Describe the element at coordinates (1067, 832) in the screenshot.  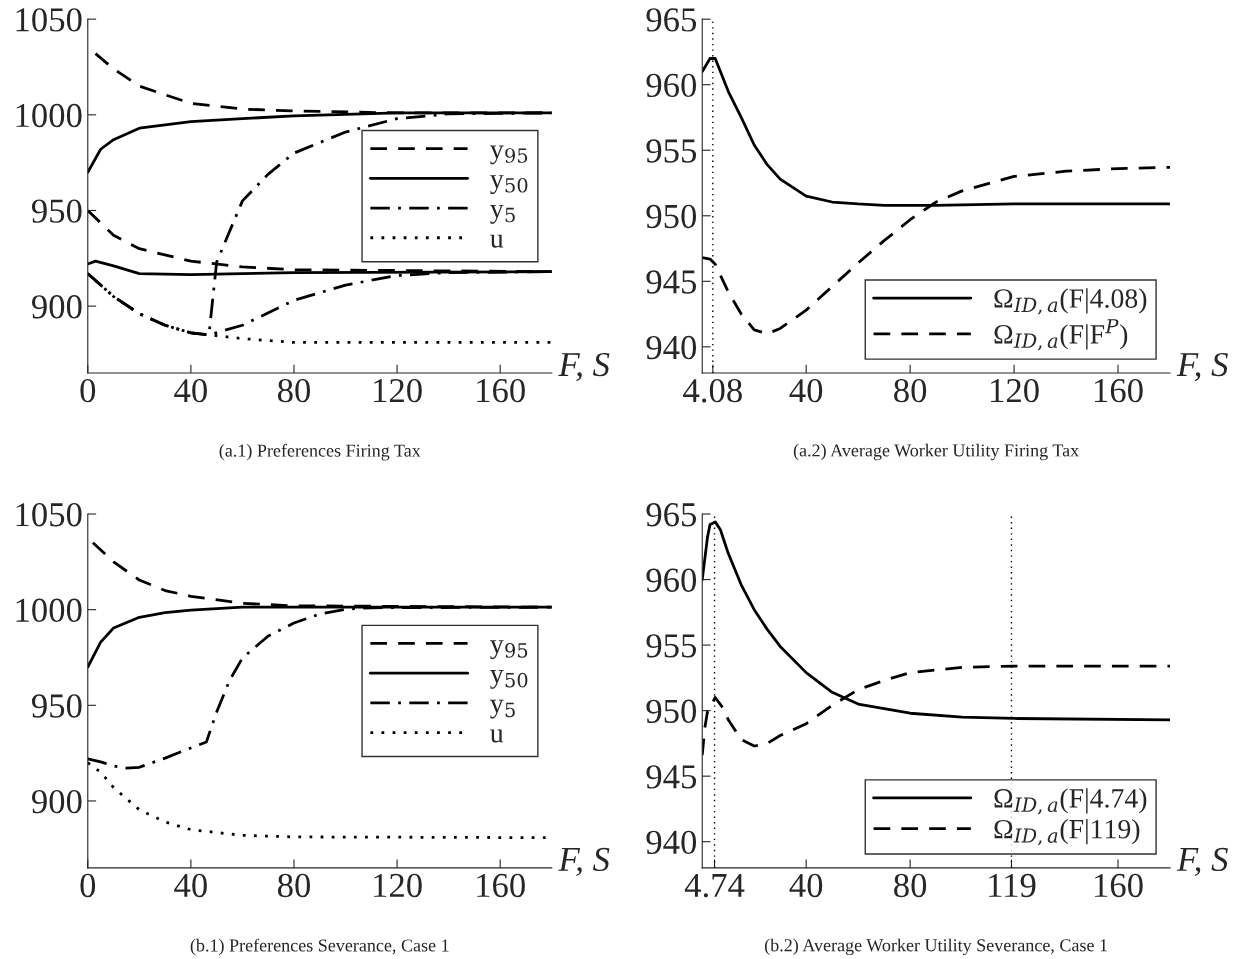
I see `legend-label: Ω$_{ID,a}$(F|119)` at that location.